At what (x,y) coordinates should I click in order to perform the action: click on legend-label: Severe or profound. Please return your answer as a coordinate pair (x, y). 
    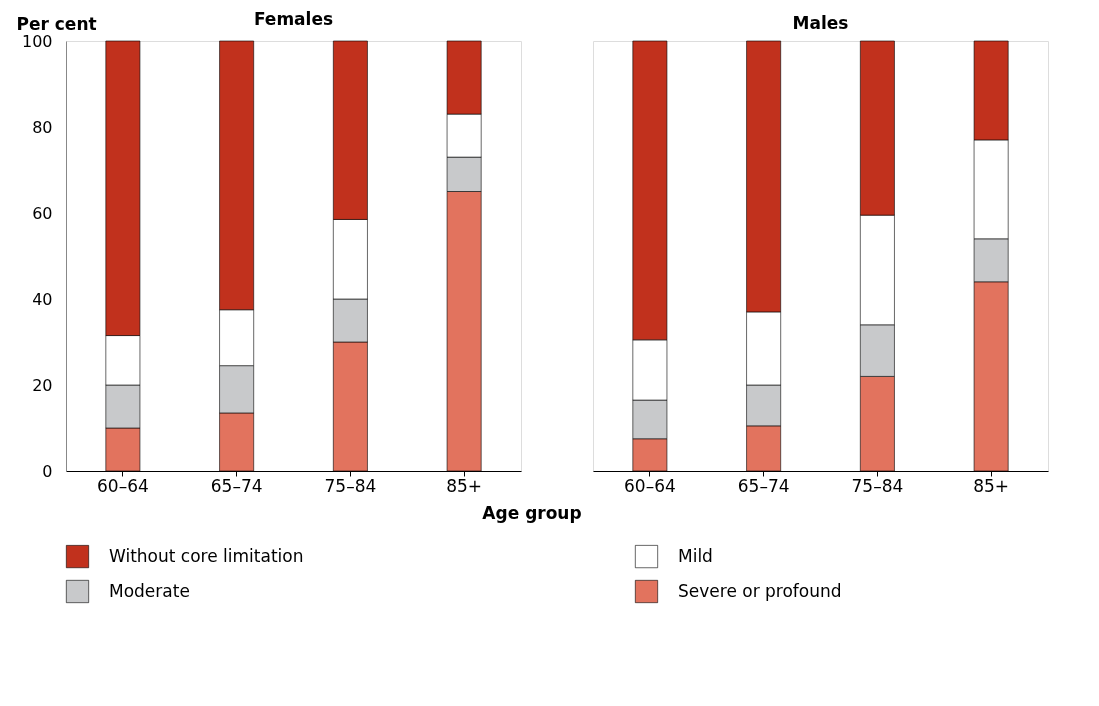
    Looking at the image, I should click on (760, 590).